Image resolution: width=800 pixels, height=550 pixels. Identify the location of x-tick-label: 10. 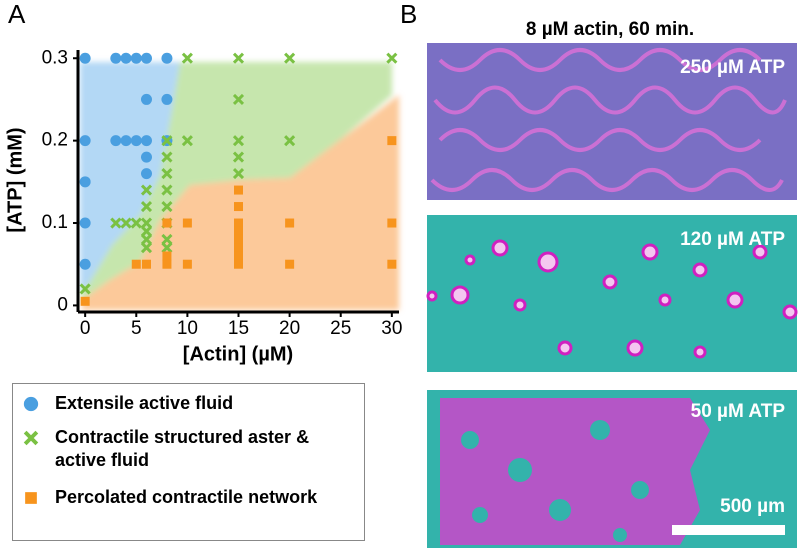
(187, 328).